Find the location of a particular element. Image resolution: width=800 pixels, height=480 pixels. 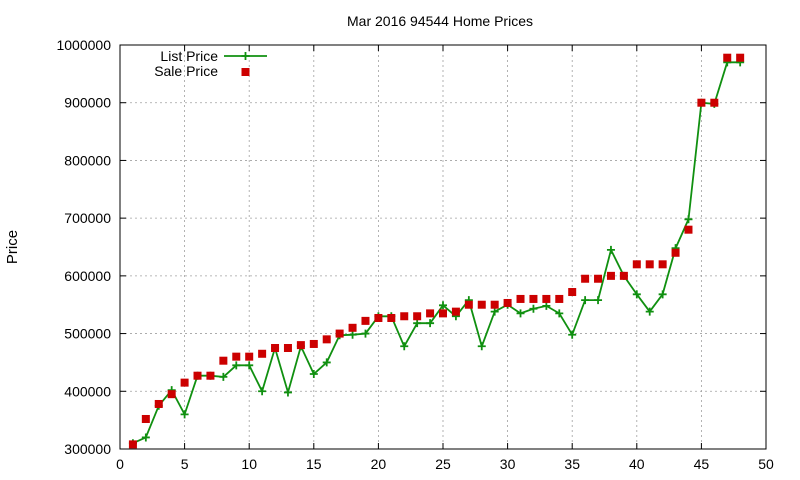

x-tick-label: 5 is located at coordinates (185, 464).